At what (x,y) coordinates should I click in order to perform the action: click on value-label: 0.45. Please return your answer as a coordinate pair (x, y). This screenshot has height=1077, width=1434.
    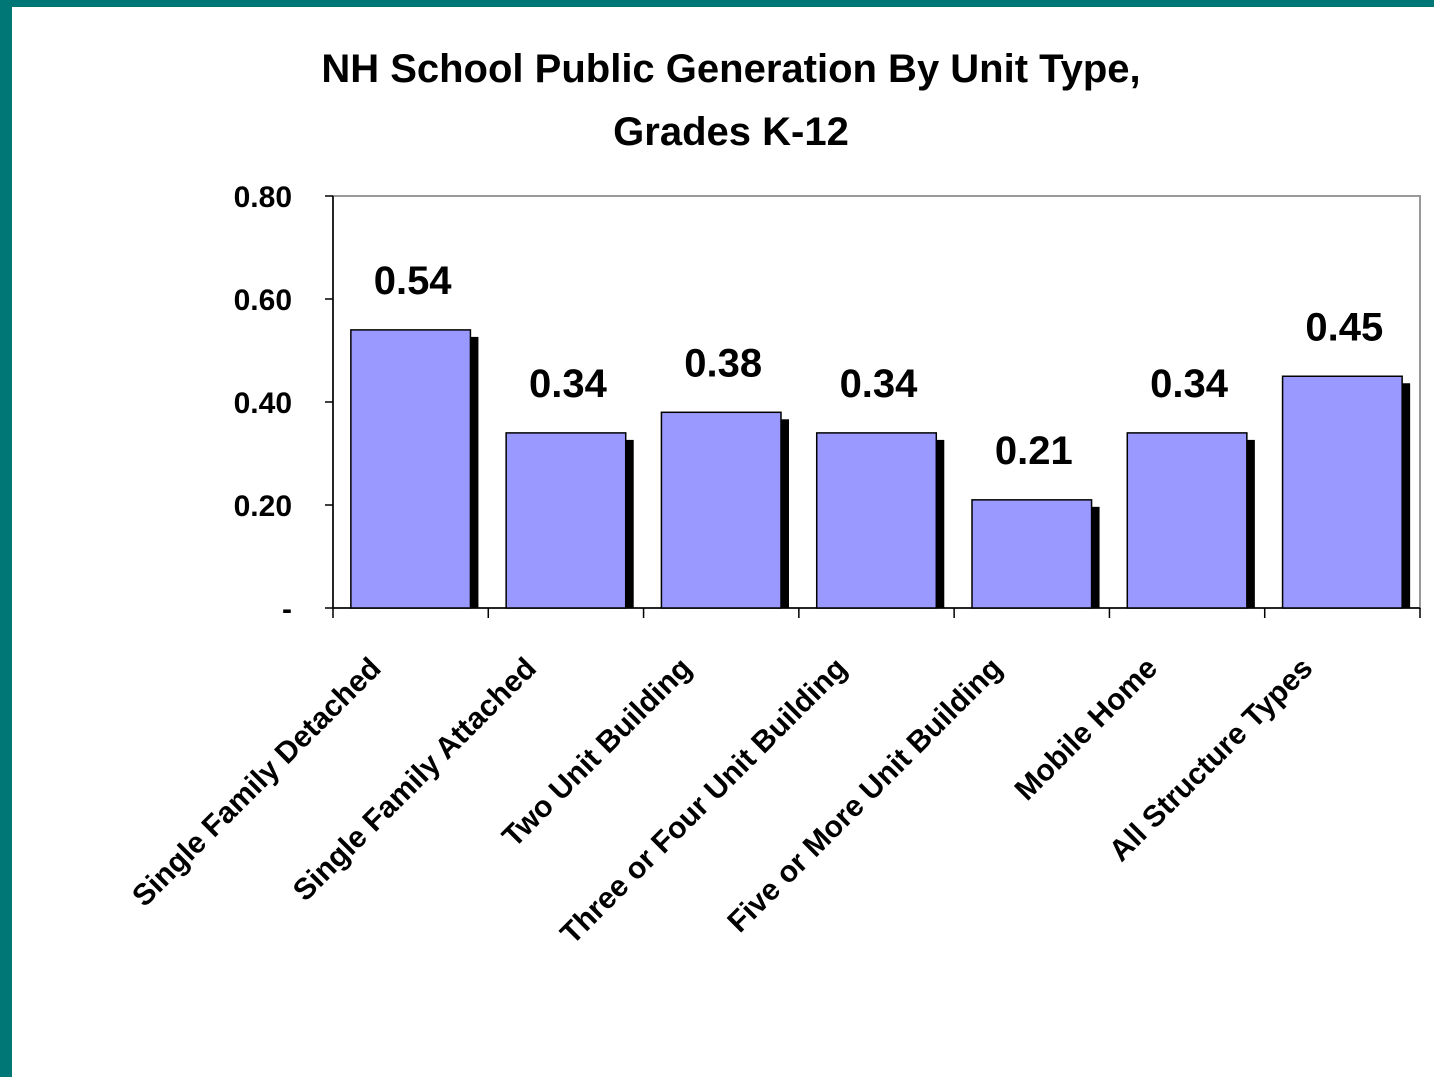
    Looking at the image, I should click on (1344, 327).